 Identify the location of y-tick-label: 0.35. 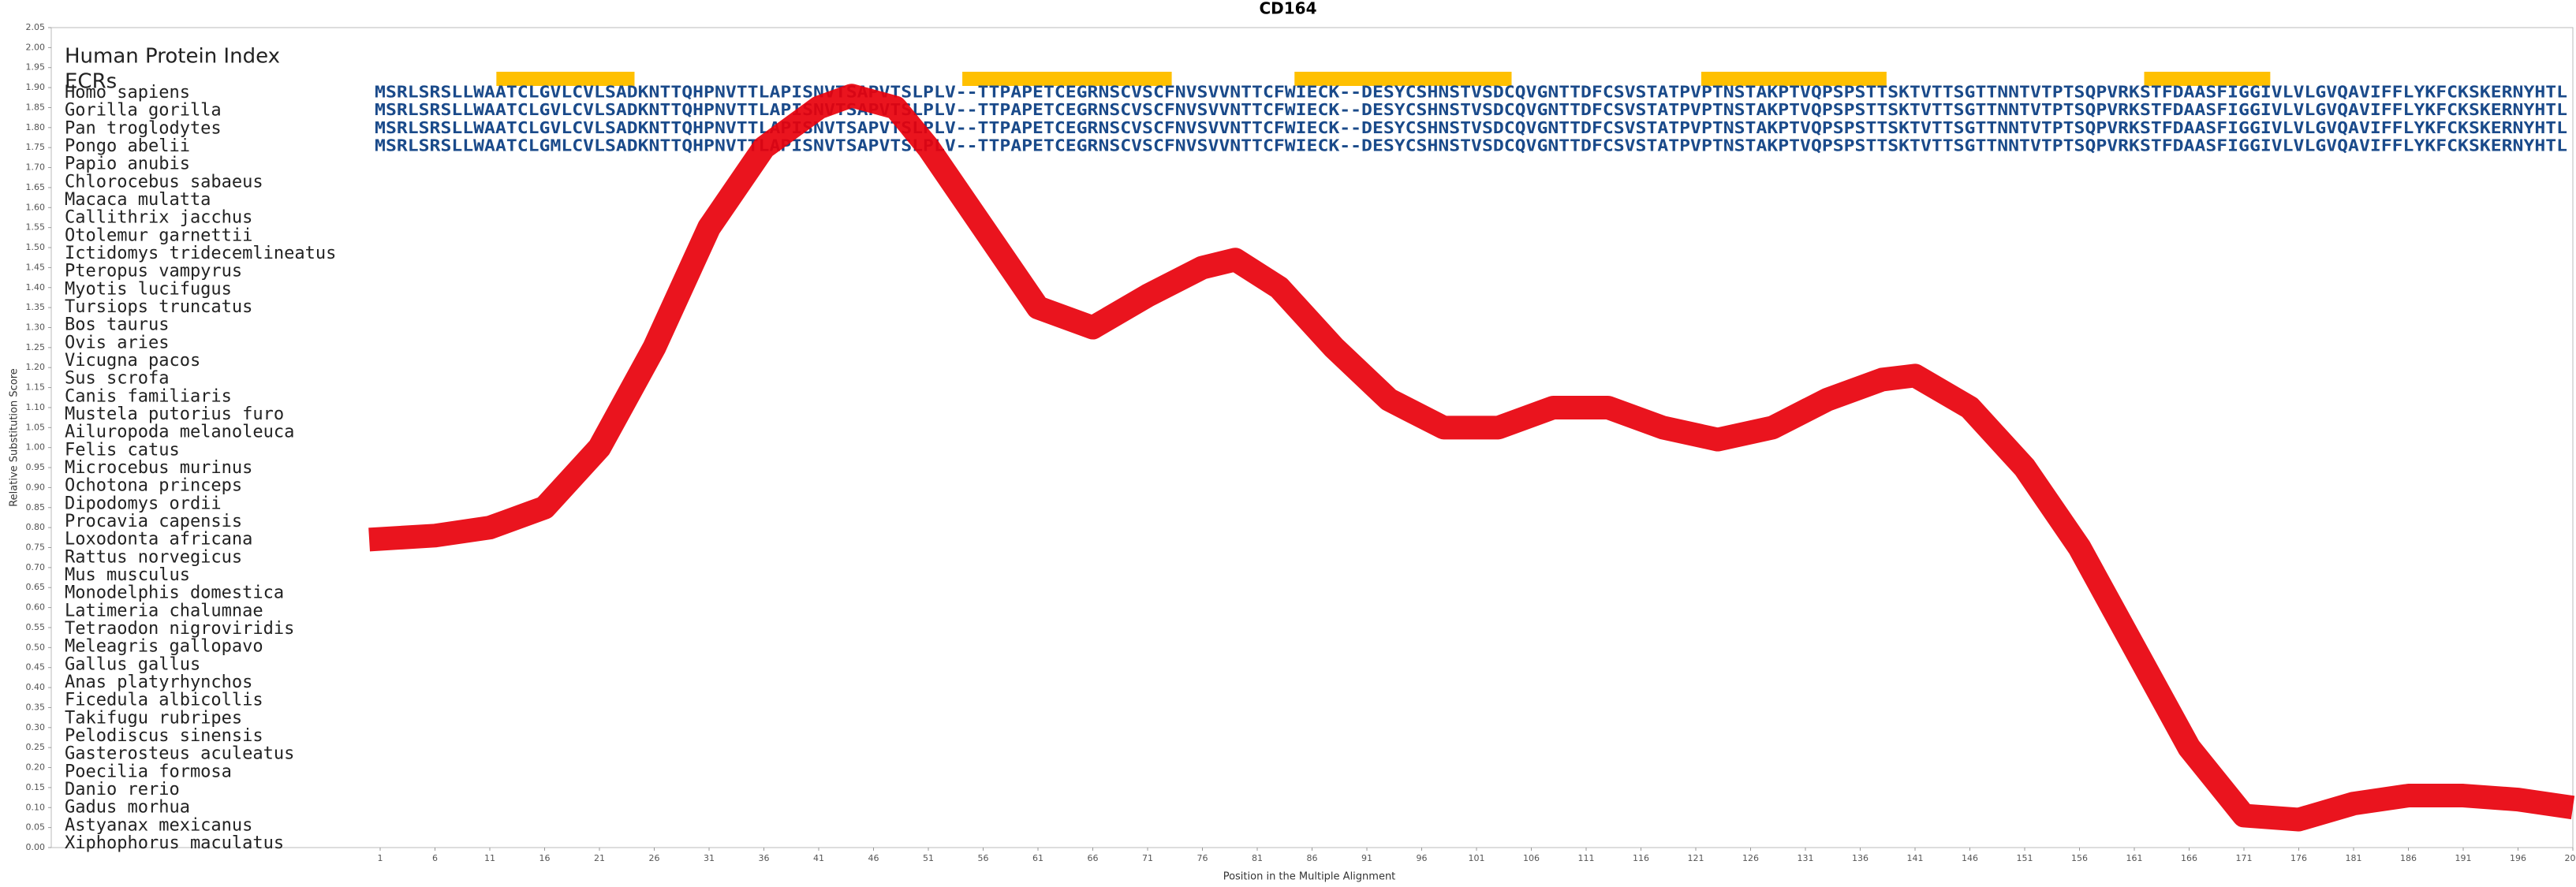
(36, 707).